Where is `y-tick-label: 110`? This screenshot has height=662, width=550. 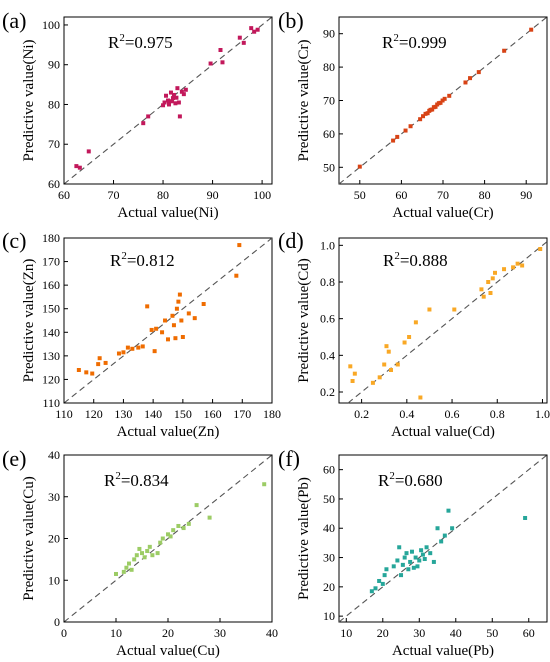
y-tick-label: 110 is located at coordinates (51, 403).